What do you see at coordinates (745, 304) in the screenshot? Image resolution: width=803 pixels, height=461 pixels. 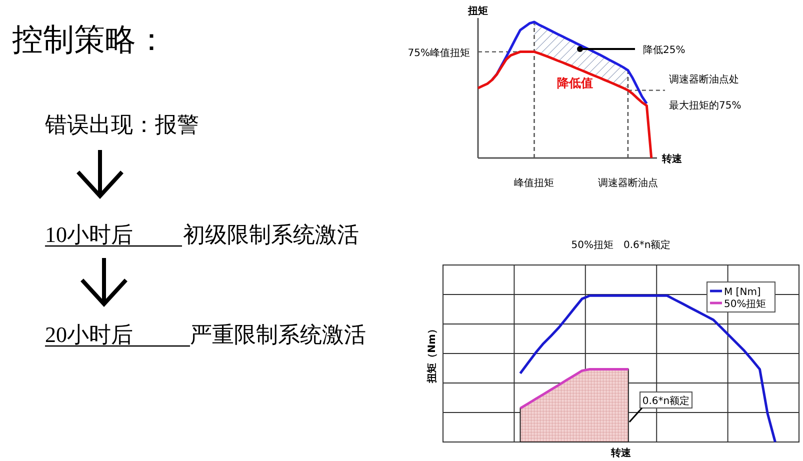 I see `legend-label: 50%扭矩` at bounding box center [745, 304].